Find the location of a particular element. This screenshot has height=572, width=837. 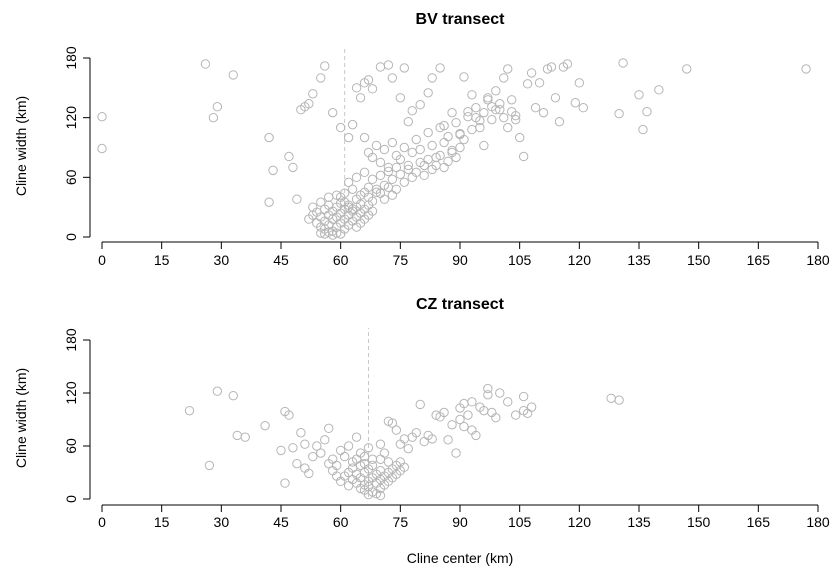

y-axis-label: Cline width (km) is located at coordinates (21, 146).